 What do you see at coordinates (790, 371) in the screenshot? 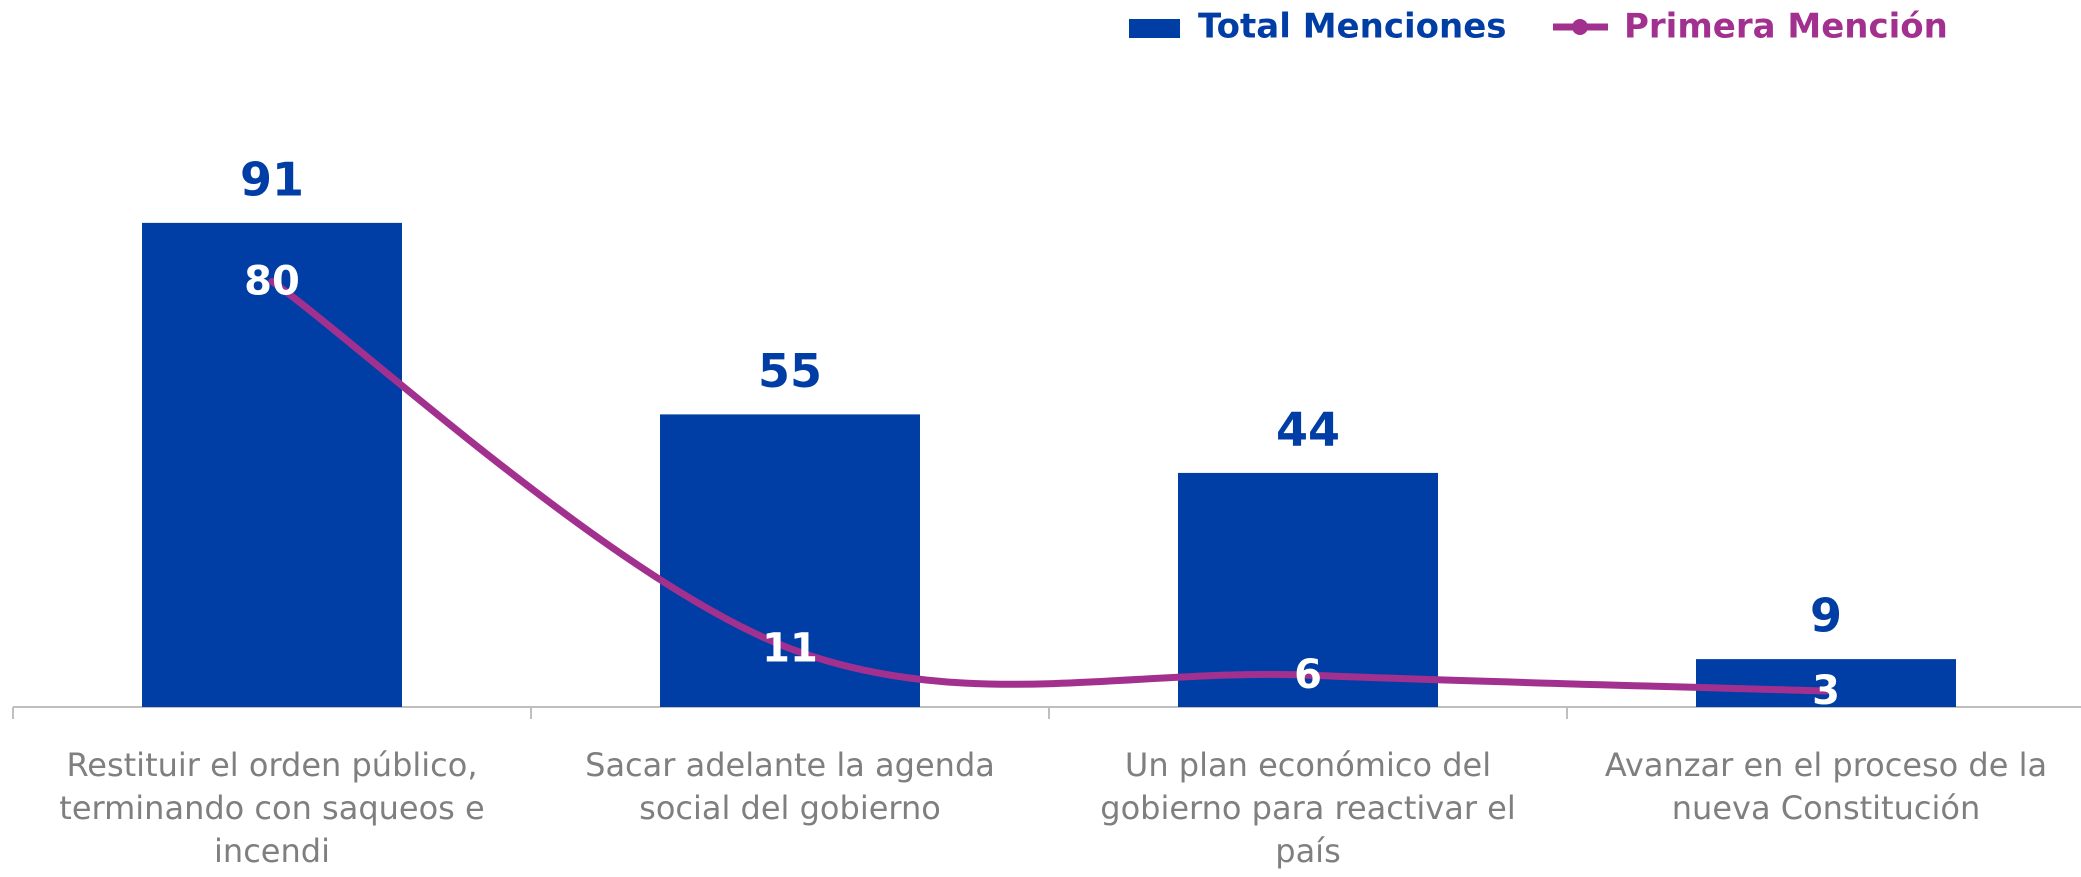
I see `bar-value-label: 55` at bounding box center [790, 371].